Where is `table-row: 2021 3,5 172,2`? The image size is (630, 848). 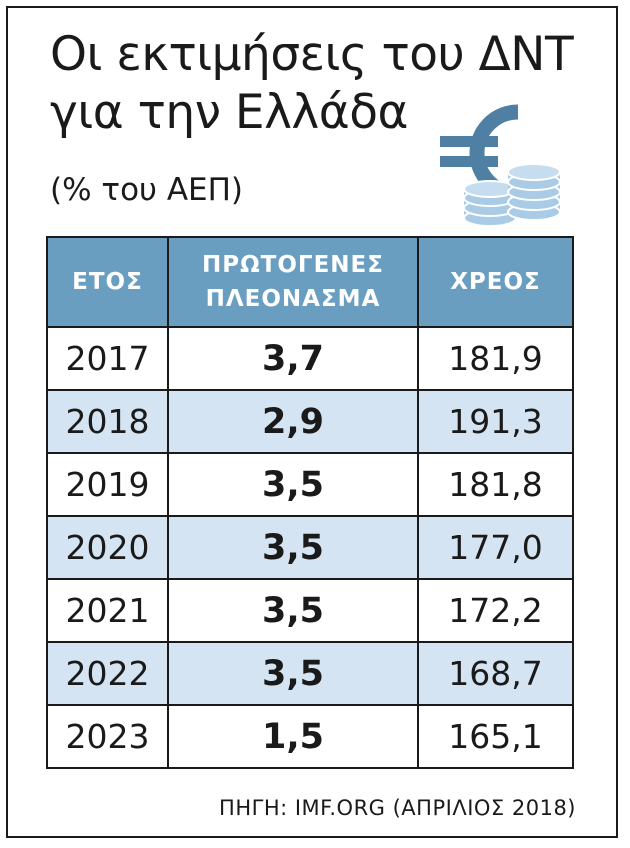
table-row: 2021 3,5 172,2 is located at coordinates (310, 610).